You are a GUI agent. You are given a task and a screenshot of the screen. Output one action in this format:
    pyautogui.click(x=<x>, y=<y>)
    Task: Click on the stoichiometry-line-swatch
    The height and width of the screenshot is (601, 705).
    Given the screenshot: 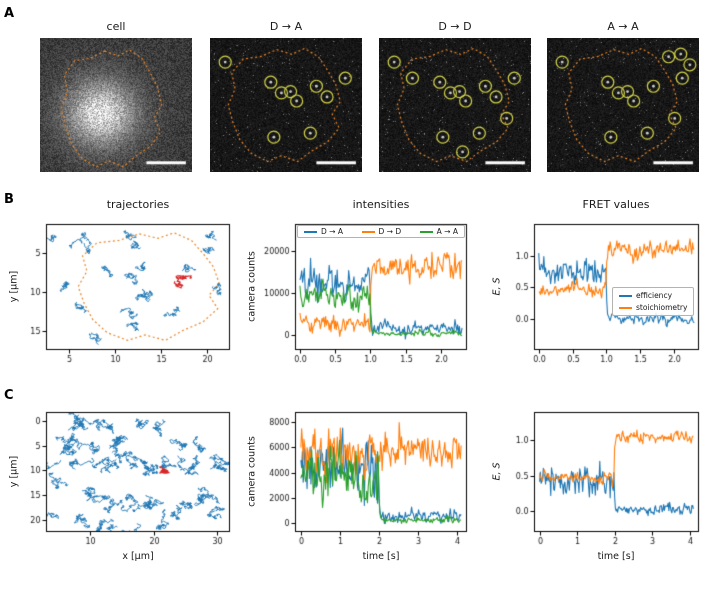 What is the action you would take?
    pyautogui.click(x=625, y=307)
    